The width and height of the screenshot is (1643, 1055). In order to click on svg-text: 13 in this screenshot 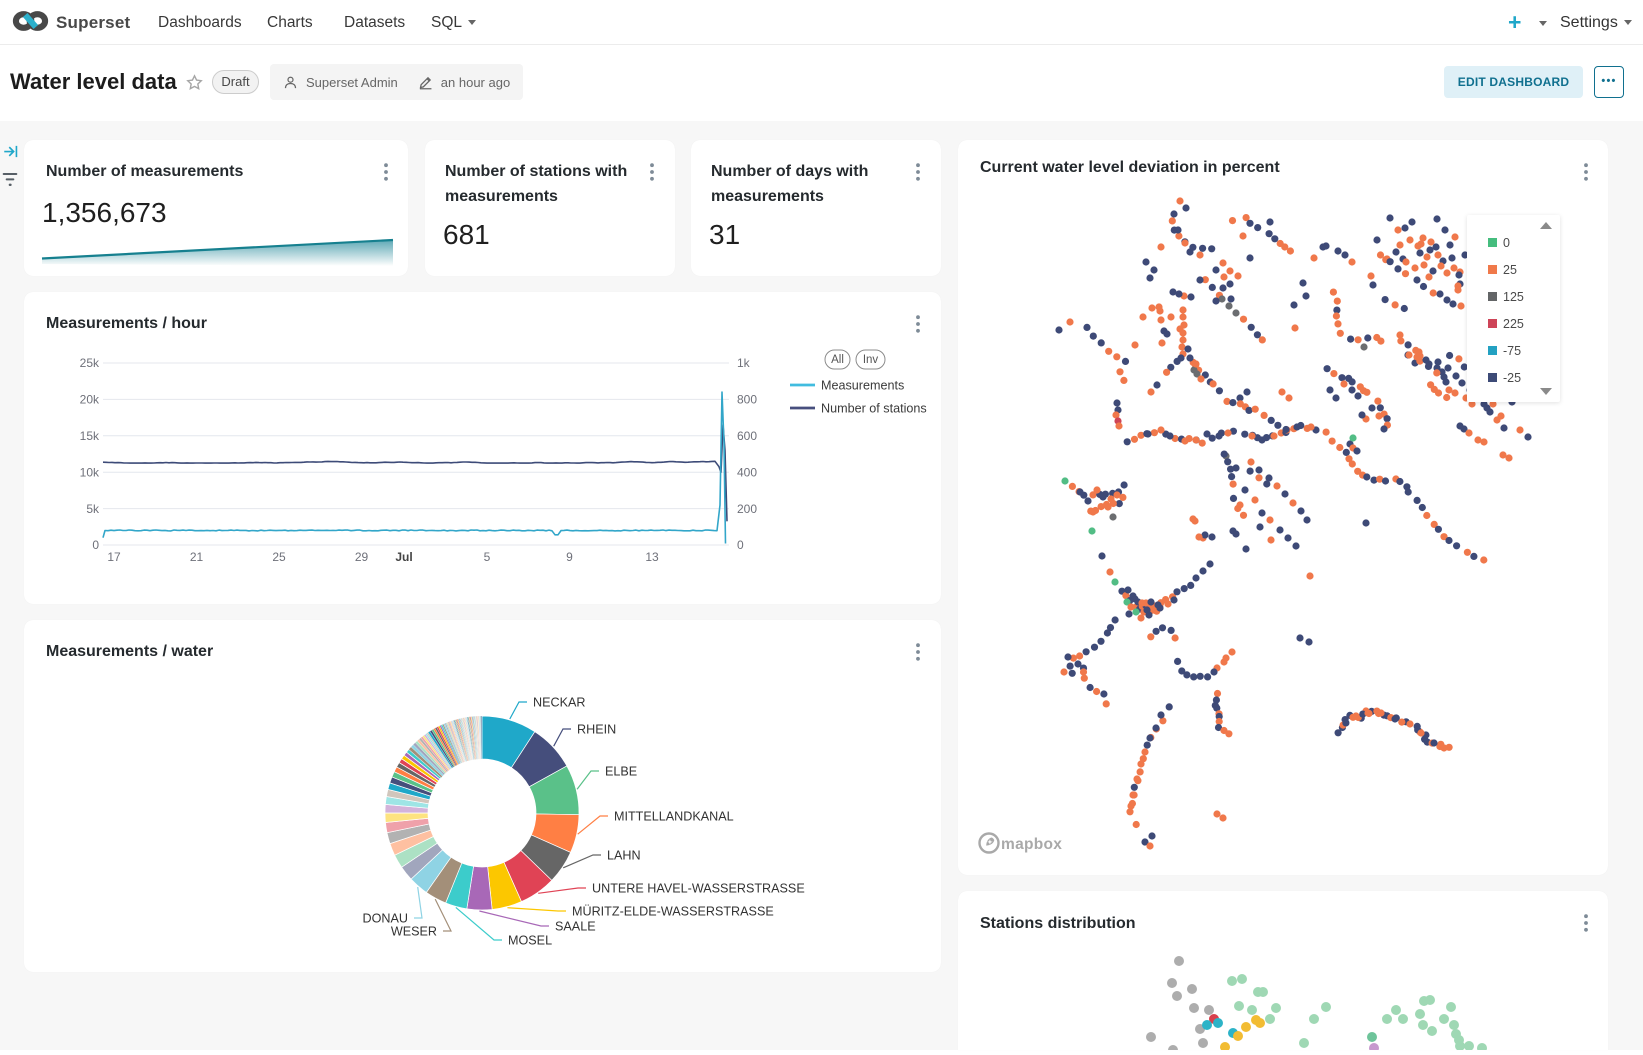, I will do `click(652, 557)`.